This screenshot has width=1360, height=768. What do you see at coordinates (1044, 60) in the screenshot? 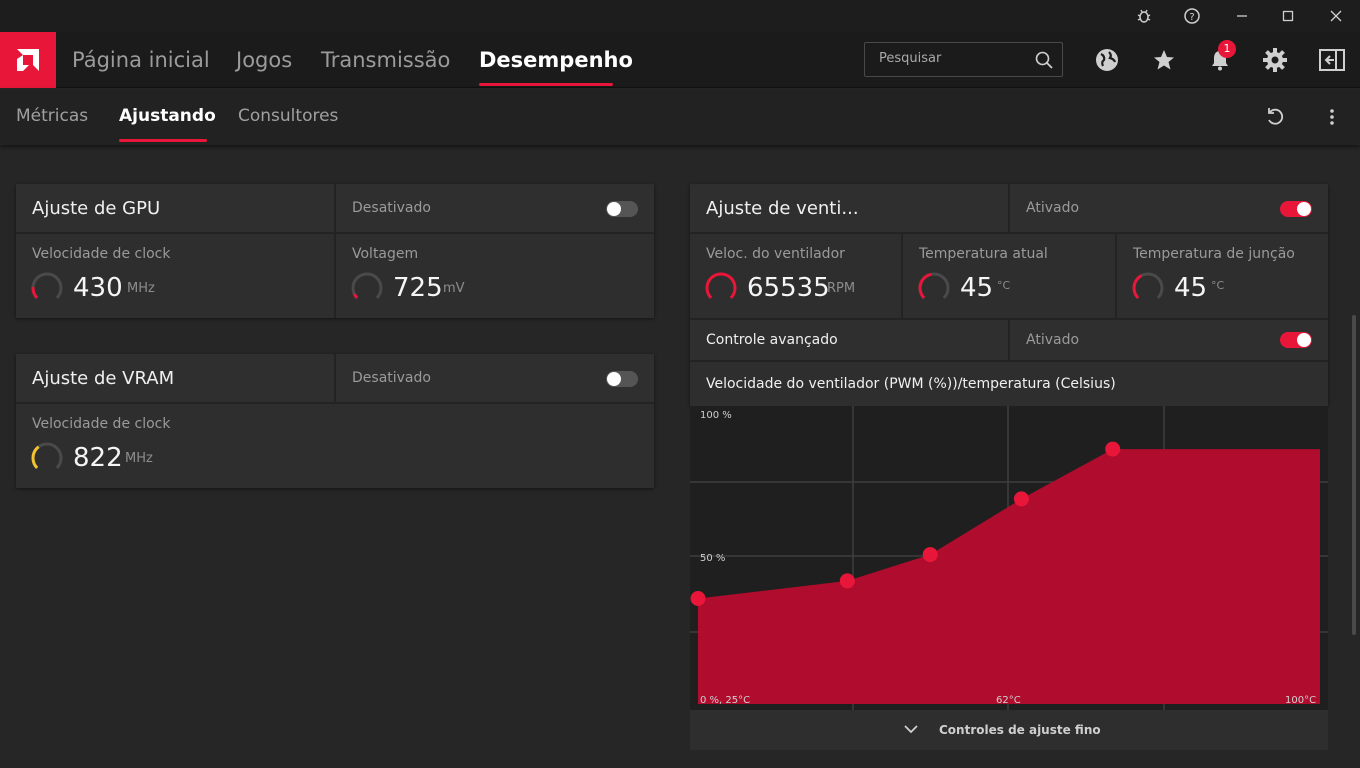
I see `search-icon` at bounding box center [1044, 60].